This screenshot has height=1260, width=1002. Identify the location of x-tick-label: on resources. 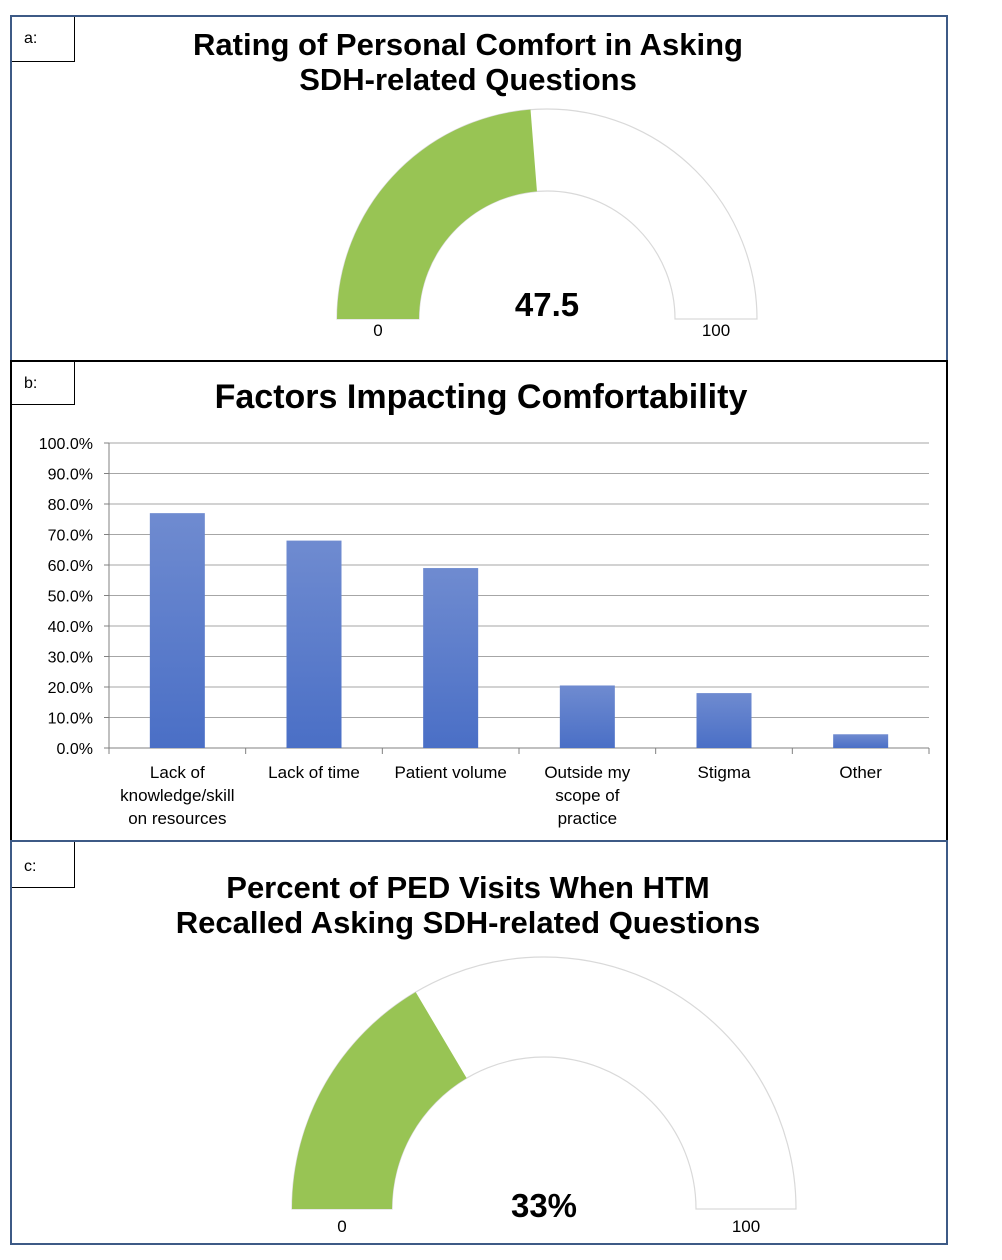
(177, 818).